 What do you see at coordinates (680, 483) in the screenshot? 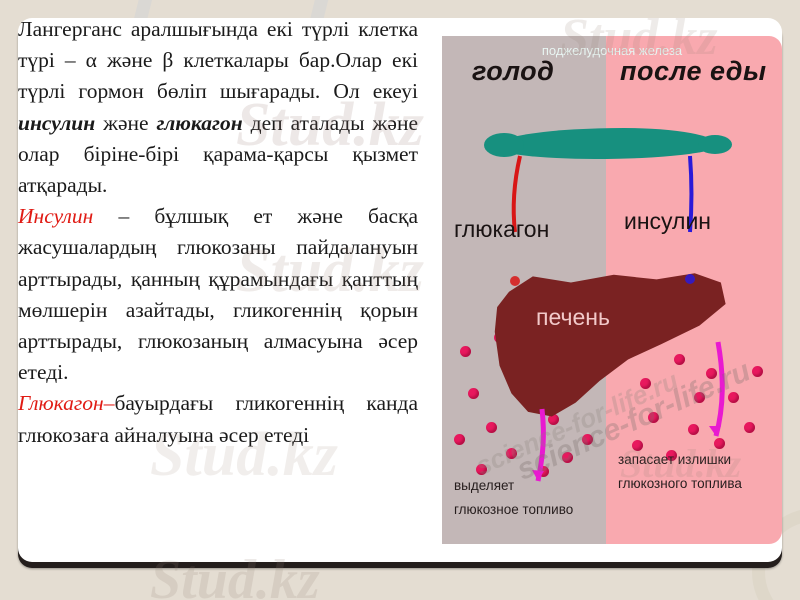
I see `caption-fed-line2: глюкозного топлива` at bounding box center [680, 483].